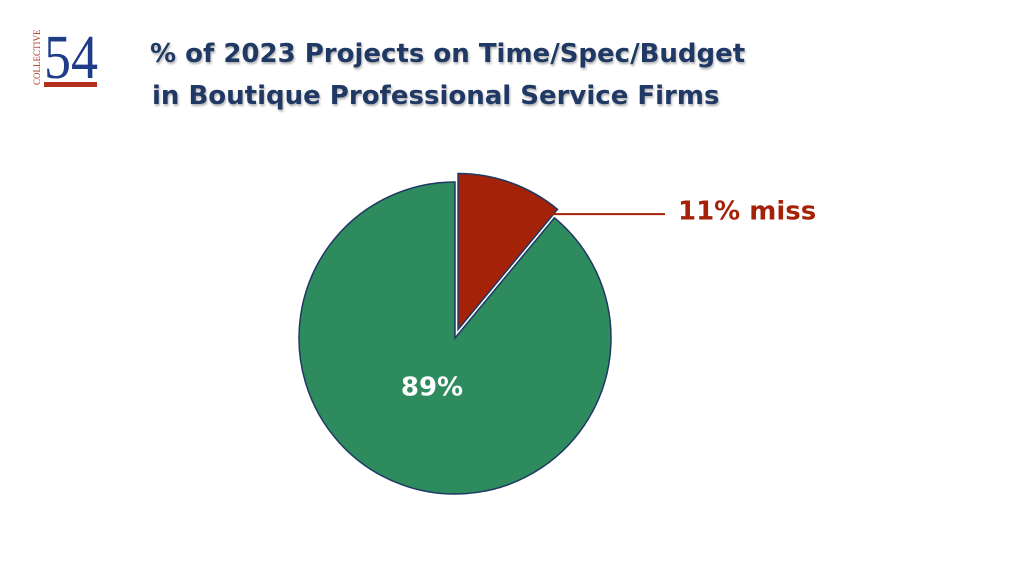 The height and width of the screenshot is (576, 1024). What do you see at coordinates (37, 57) in the screenshot?
I see `logo-word: COLLECTIVE` at bounding box center [37, 57].